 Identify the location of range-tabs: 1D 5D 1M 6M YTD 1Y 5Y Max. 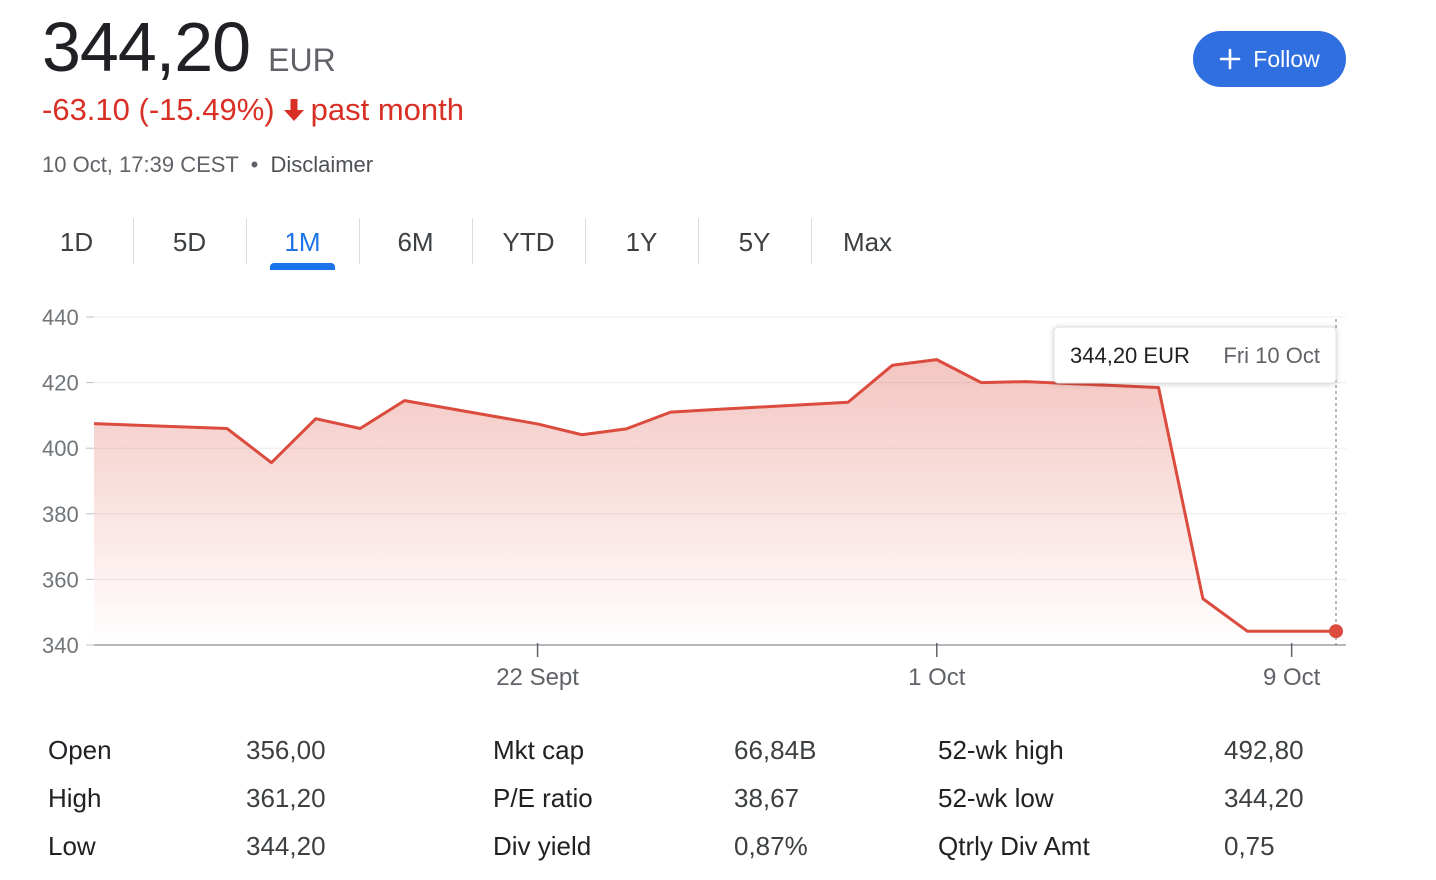
(472, 242).